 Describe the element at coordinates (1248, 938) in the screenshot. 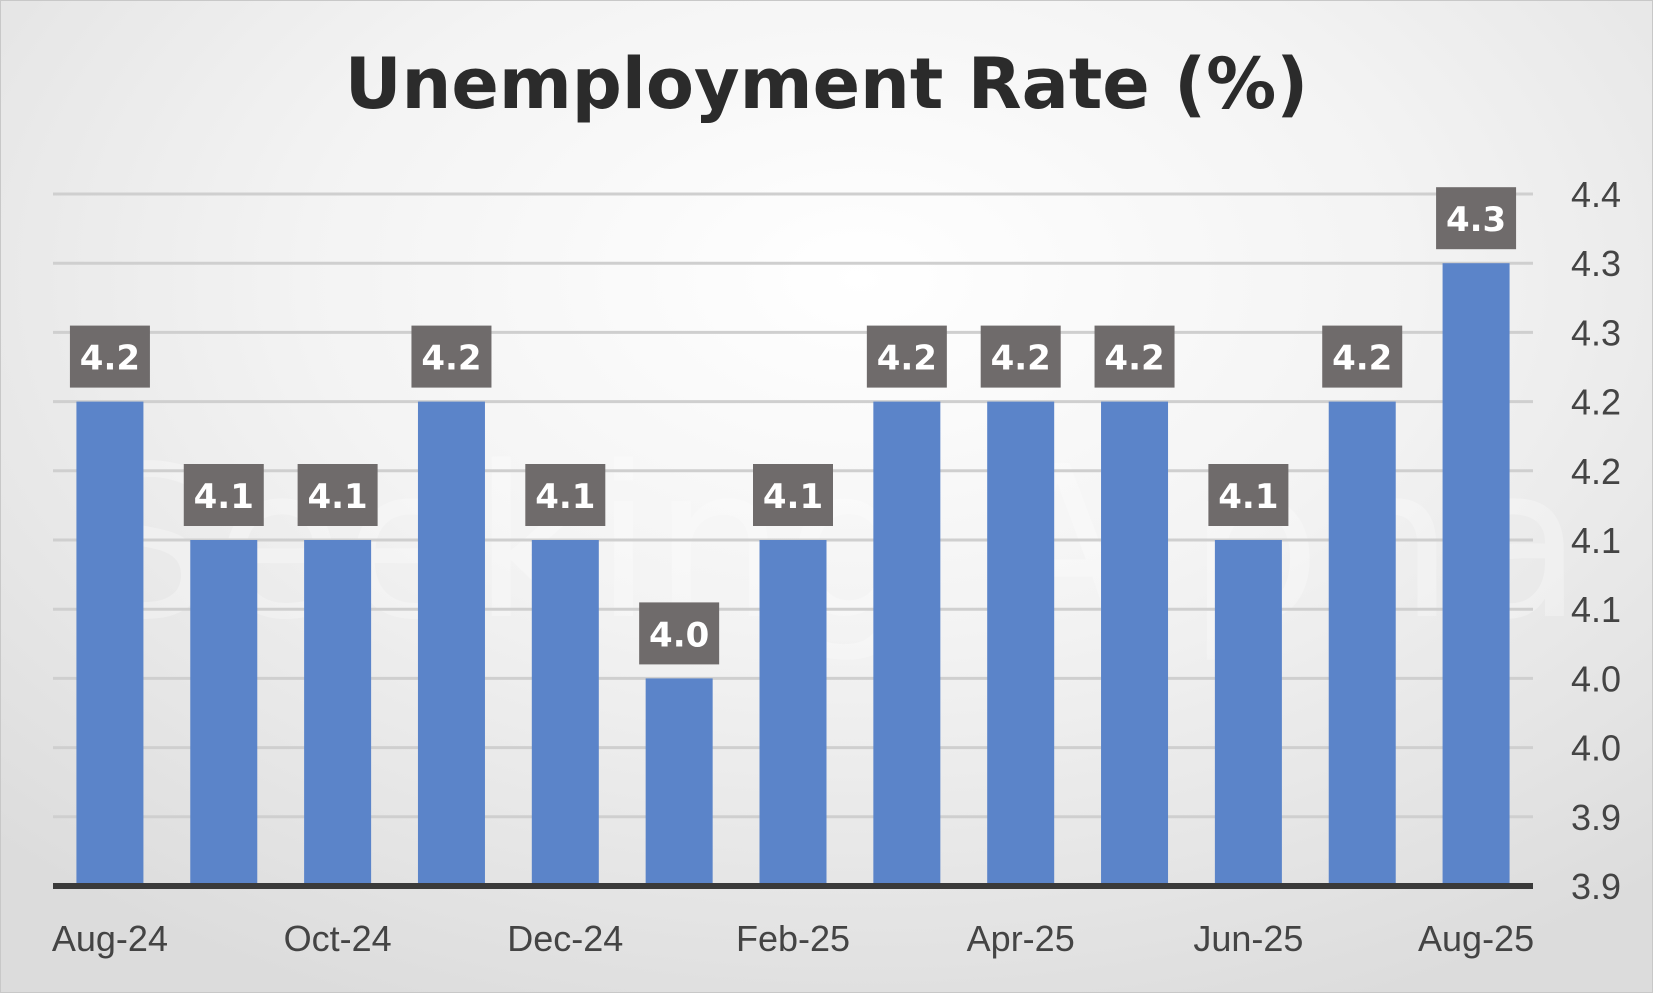

I see `x-tick-label: Jun-25` at that location.